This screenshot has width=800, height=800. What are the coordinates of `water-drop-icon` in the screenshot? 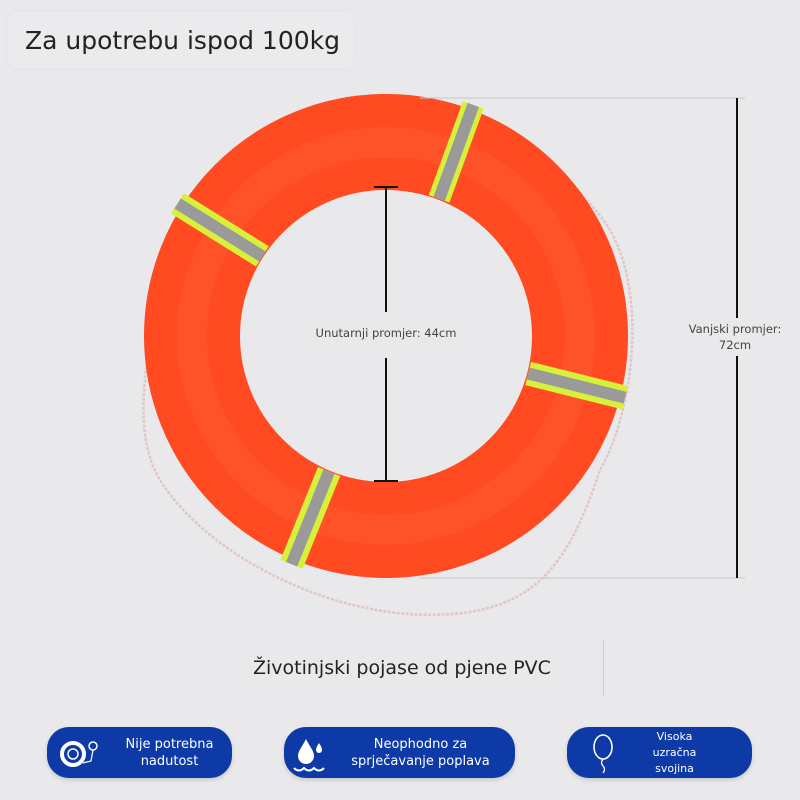 It's located at (309, 754).